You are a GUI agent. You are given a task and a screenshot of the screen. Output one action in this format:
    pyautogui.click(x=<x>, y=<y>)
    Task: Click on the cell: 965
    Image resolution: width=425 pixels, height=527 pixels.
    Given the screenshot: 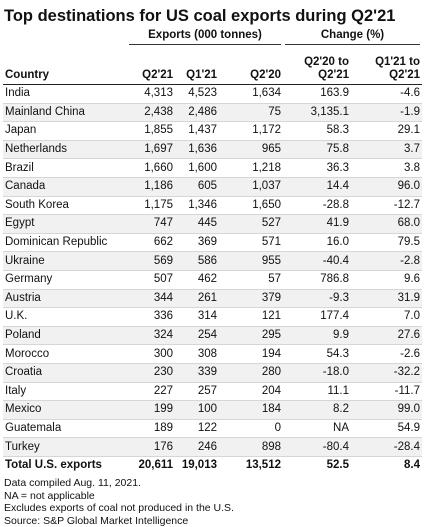 What is the action you would take?
    pyautogui.click(x=251, y=150)
    